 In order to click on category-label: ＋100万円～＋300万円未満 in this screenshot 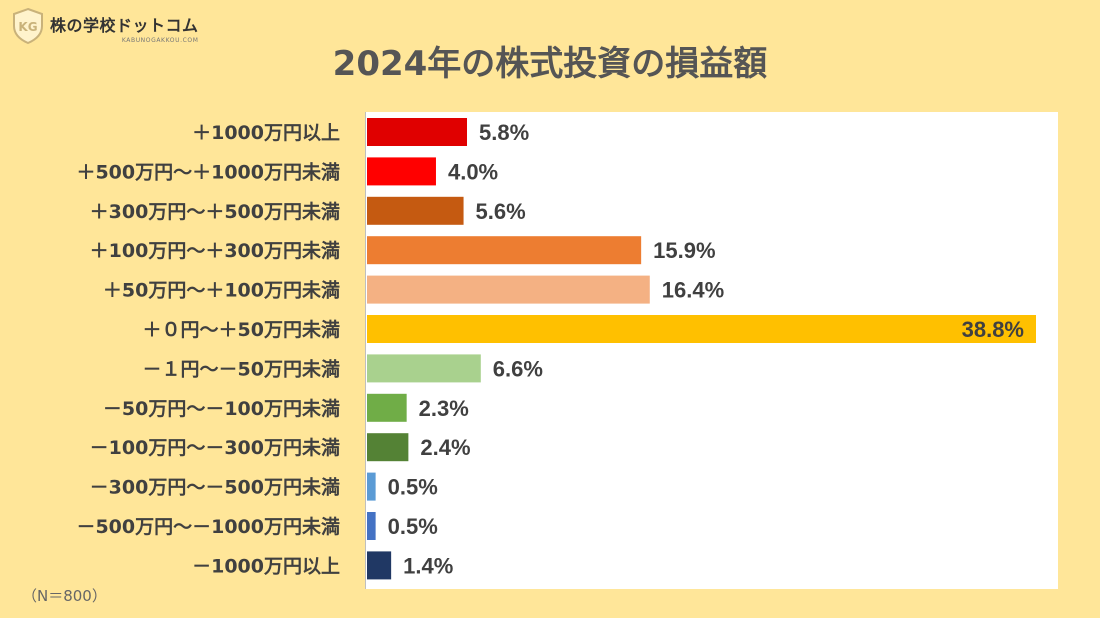, I will do `click(215, 250)`.